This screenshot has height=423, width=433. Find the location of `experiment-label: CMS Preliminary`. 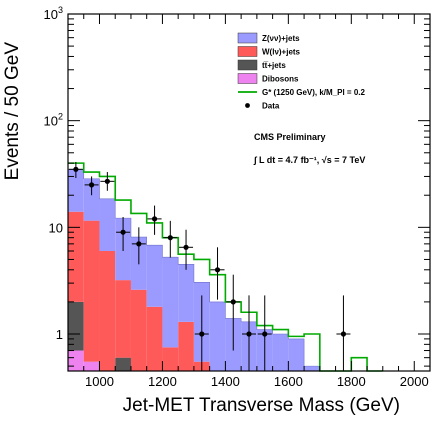

experiment-label: CMS Preliminary is located at coordinates (290, 137).